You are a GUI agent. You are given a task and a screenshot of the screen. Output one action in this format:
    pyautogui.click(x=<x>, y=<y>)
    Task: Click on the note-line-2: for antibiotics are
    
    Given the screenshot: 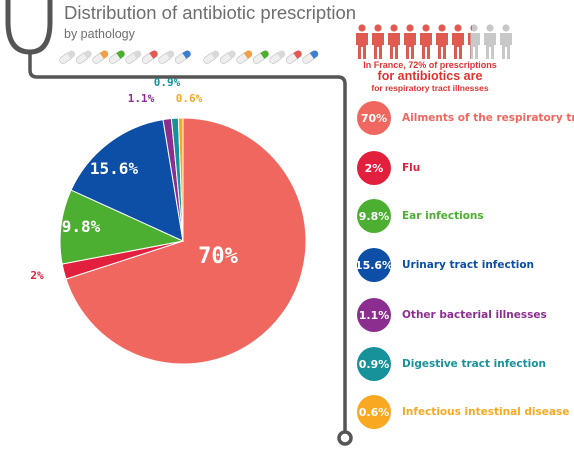 What is the action you would take?
    pyautogui.click(x=430, y=76)
    